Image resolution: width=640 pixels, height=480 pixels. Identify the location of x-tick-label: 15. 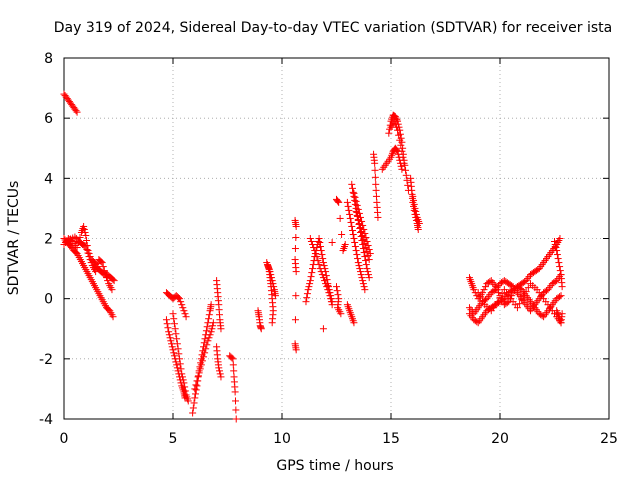
(391, 439).